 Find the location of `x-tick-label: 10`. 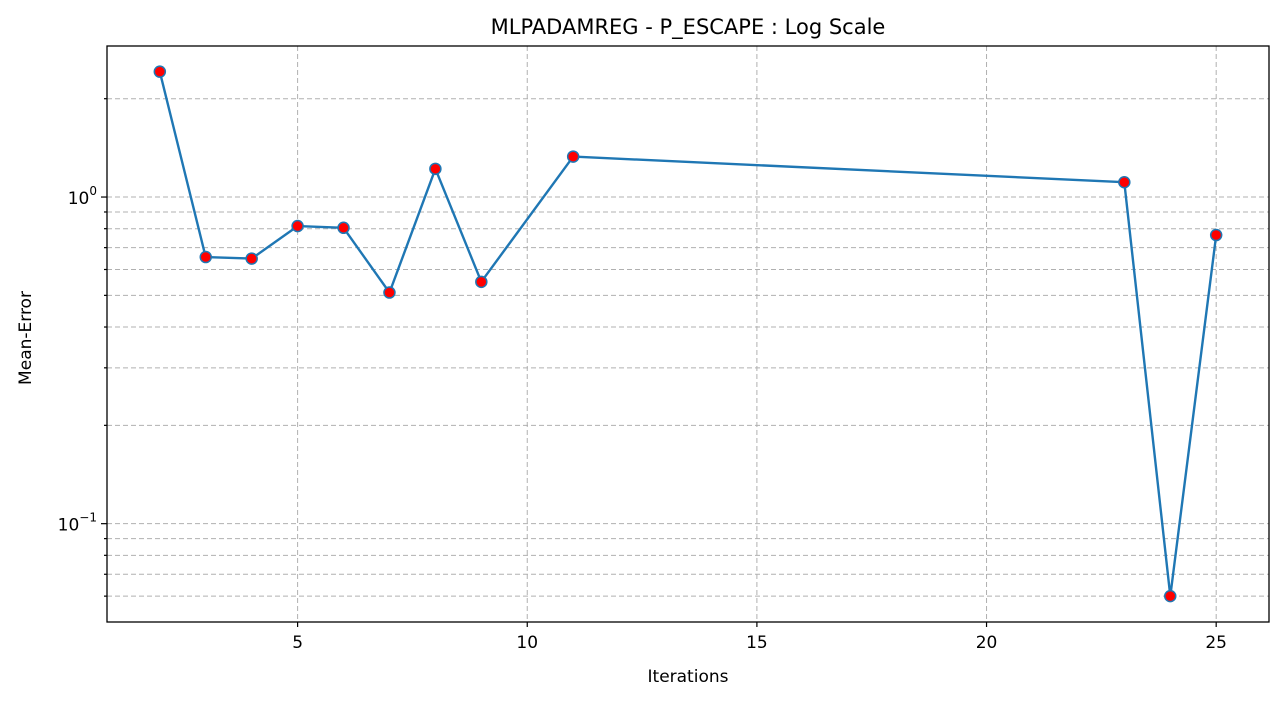

x-tick-label: 10 is located at coordinates (527, 643).